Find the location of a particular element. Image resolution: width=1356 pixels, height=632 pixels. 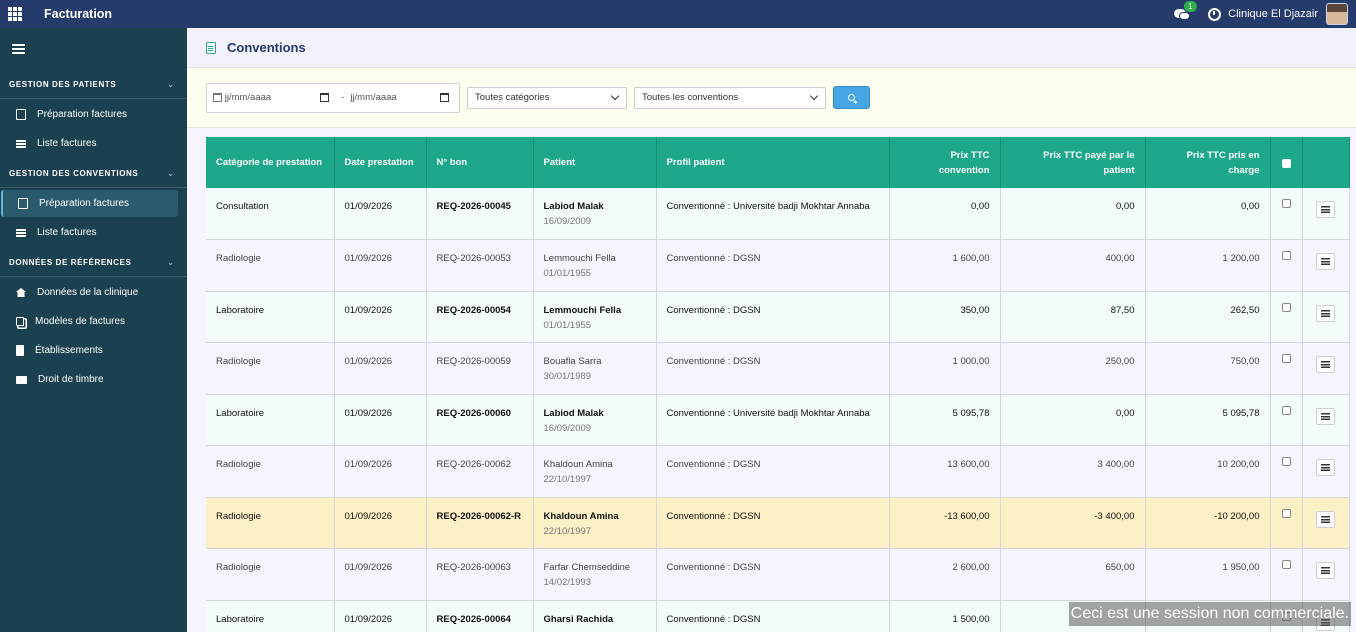

date-from-input: jj/mm/aaaa is located at coordinates (248, 97).